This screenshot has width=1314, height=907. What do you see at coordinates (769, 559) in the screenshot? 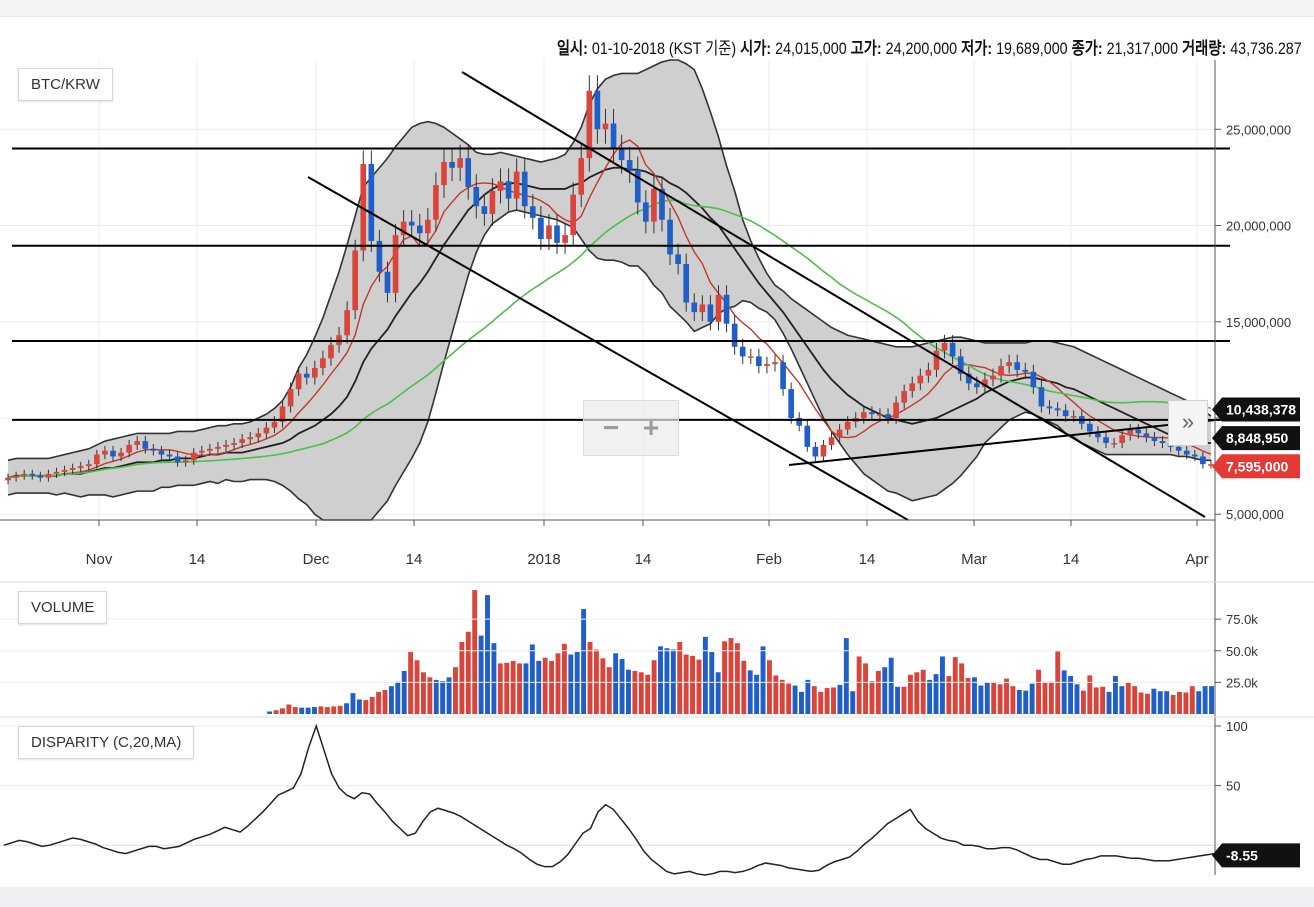
I see `x-tick-label: Feb` at bounding box center [769, 559].